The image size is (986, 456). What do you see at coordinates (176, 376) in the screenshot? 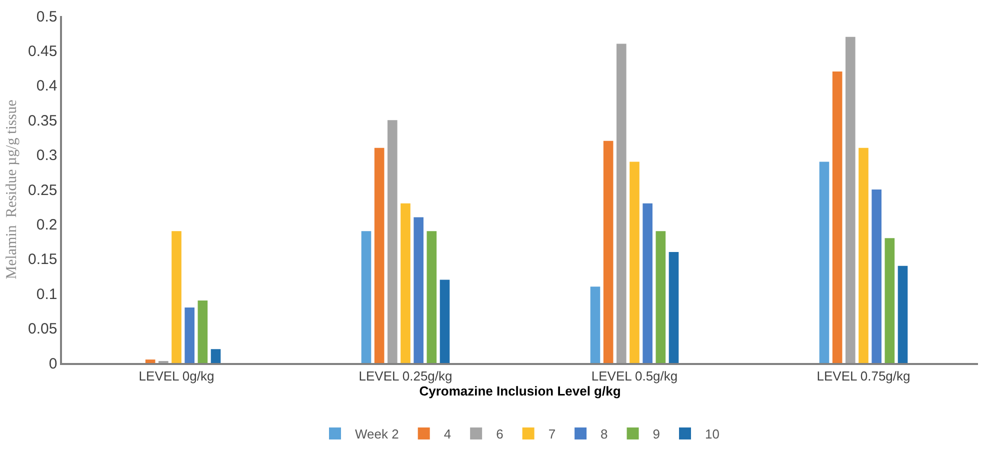
I see `x-tick-label: LEVEL 0g/kg` at bounding box center [176, 376].